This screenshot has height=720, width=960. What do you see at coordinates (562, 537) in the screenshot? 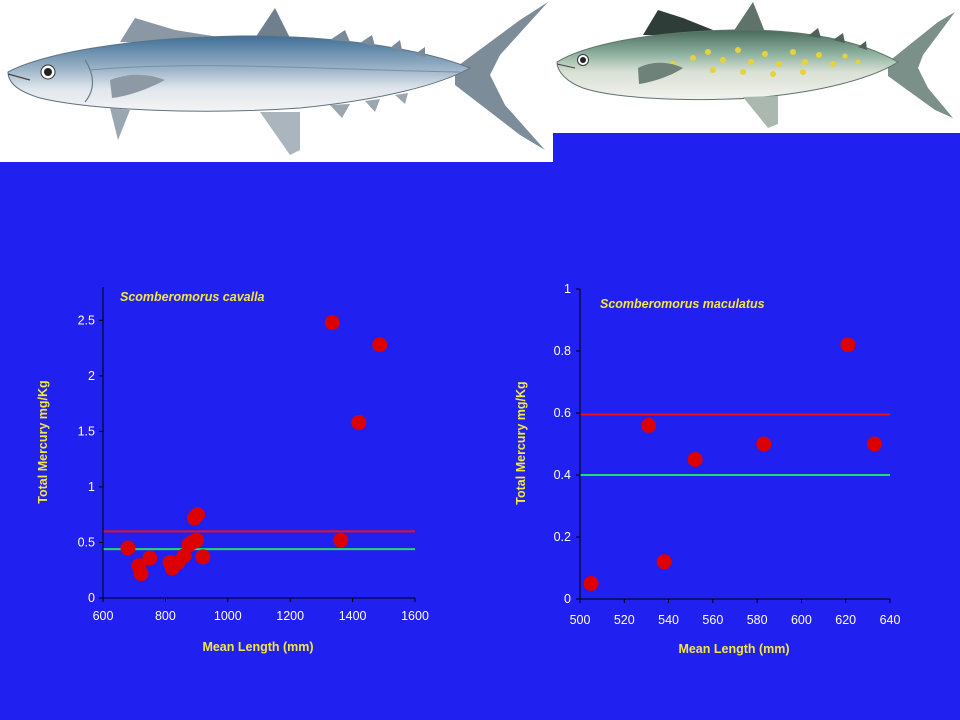
I see `y-tick-label: 0.2` at bounding box center [562, 537].